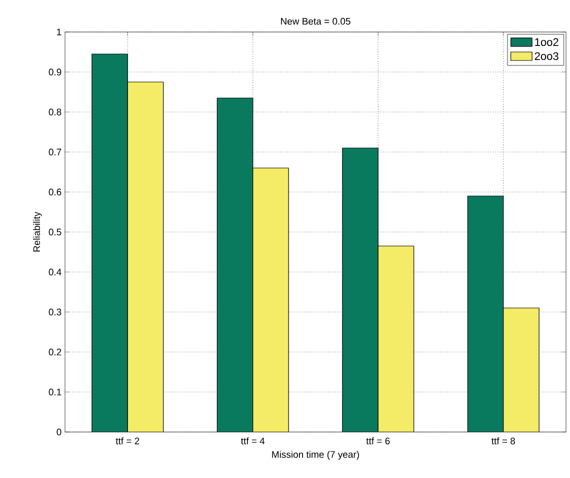  Describe the element at coordinates (546, 56) in the screenshot. I see `legend-label: 2oo3` at that location.